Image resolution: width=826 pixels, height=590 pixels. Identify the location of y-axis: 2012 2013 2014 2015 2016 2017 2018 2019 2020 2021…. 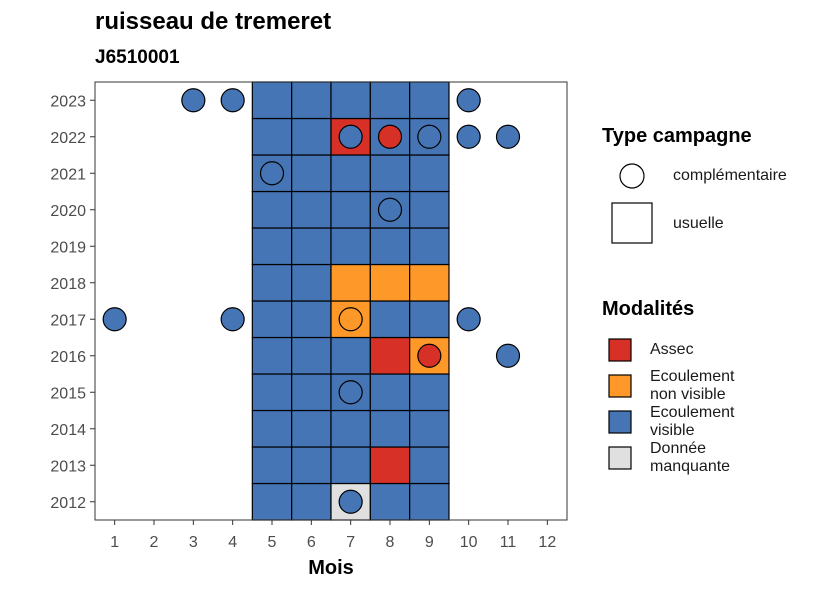
(72, 302).